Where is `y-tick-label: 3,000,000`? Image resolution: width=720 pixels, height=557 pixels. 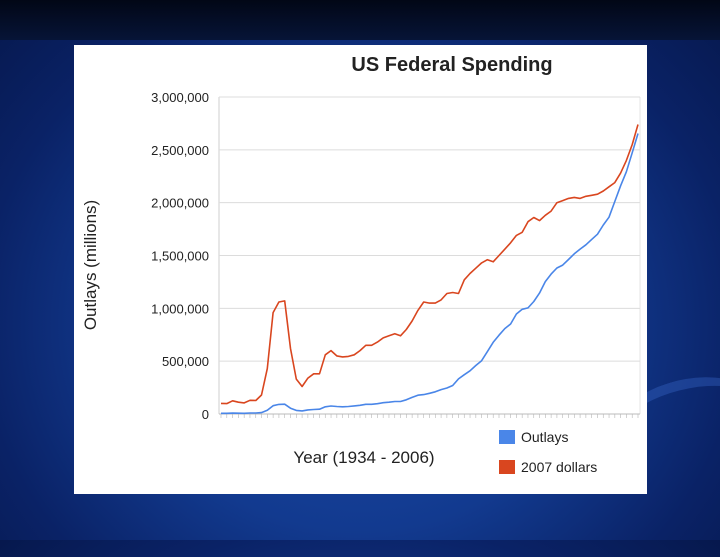
y-tick-label: 3,000,000 is located at coordinates (180, 97).